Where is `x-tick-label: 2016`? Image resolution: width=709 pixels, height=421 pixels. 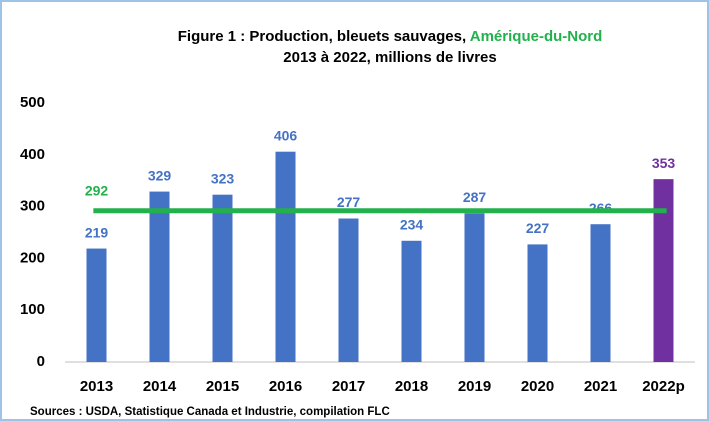
x-tick-label: 2016 is located at coordinates (285, 386).